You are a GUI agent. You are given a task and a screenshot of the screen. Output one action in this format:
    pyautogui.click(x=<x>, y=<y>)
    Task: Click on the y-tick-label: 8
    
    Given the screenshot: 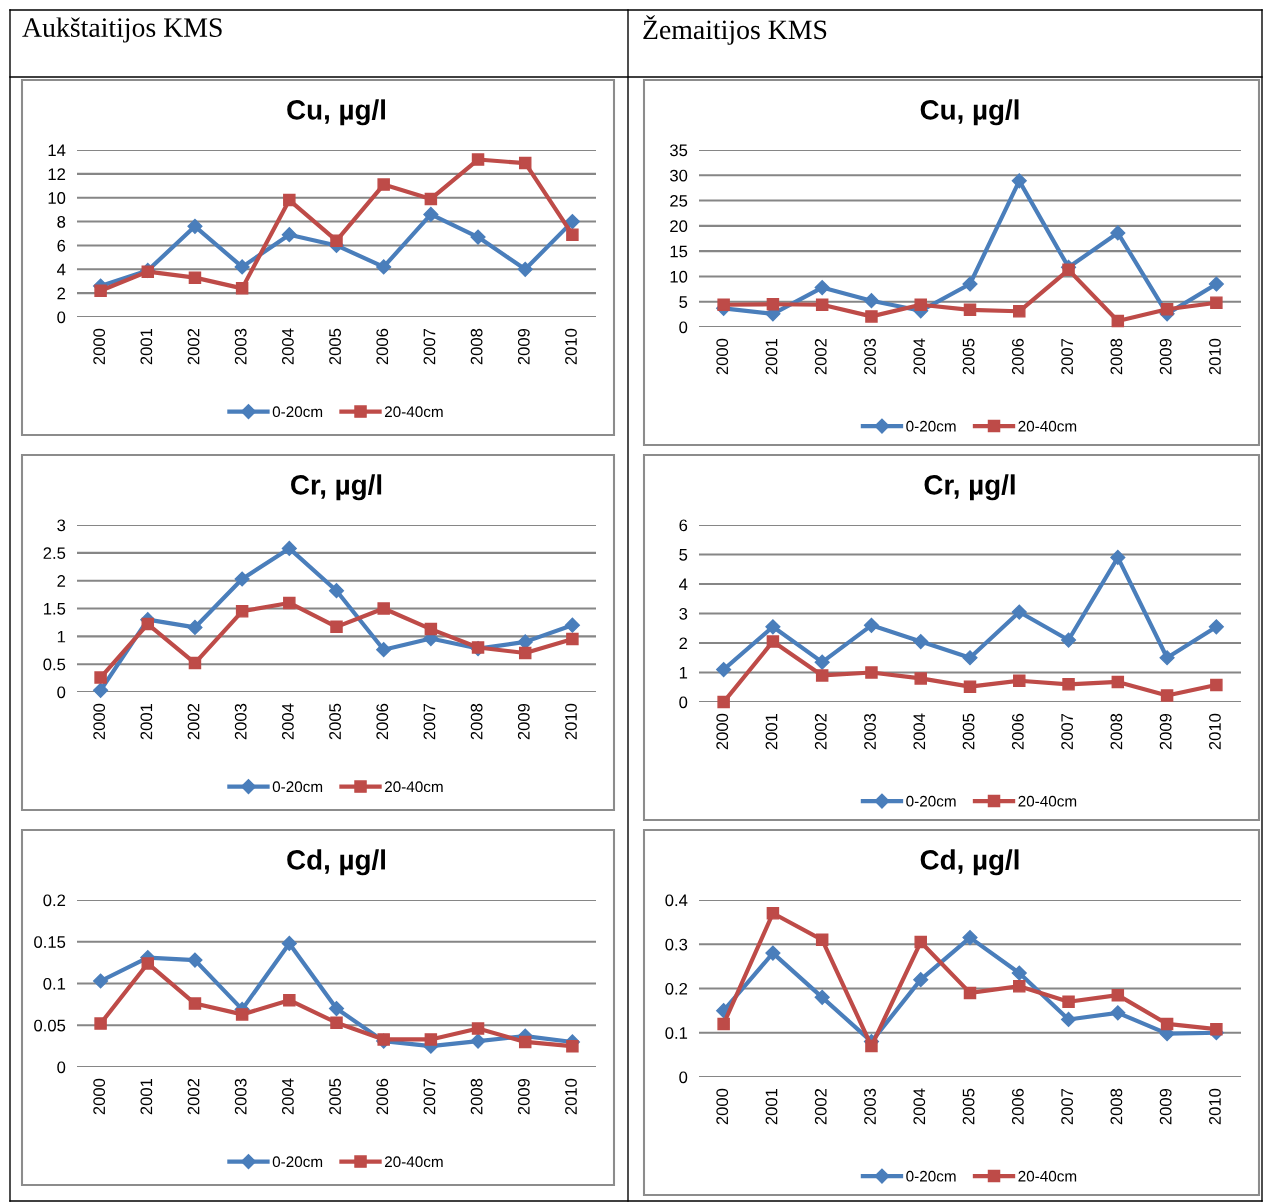 What is the action you would take?
    pyautogui.click(x=61, y=221)
    